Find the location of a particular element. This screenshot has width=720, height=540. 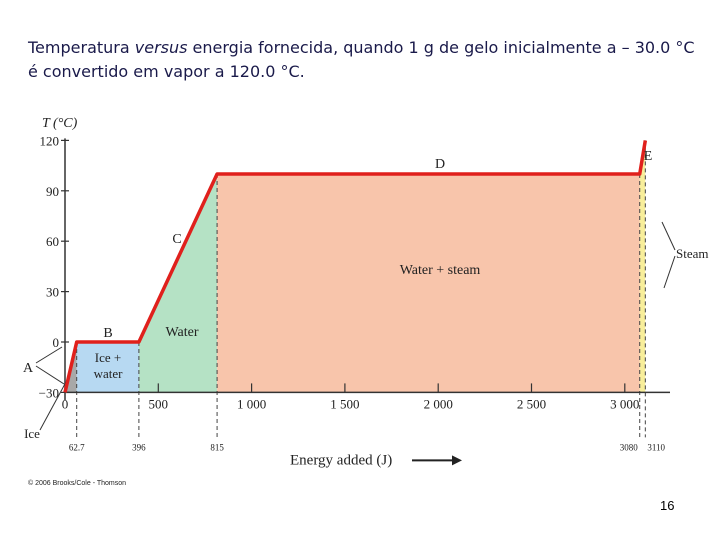

y-tick-label-1: −30 is located at coordinates (49, 392).